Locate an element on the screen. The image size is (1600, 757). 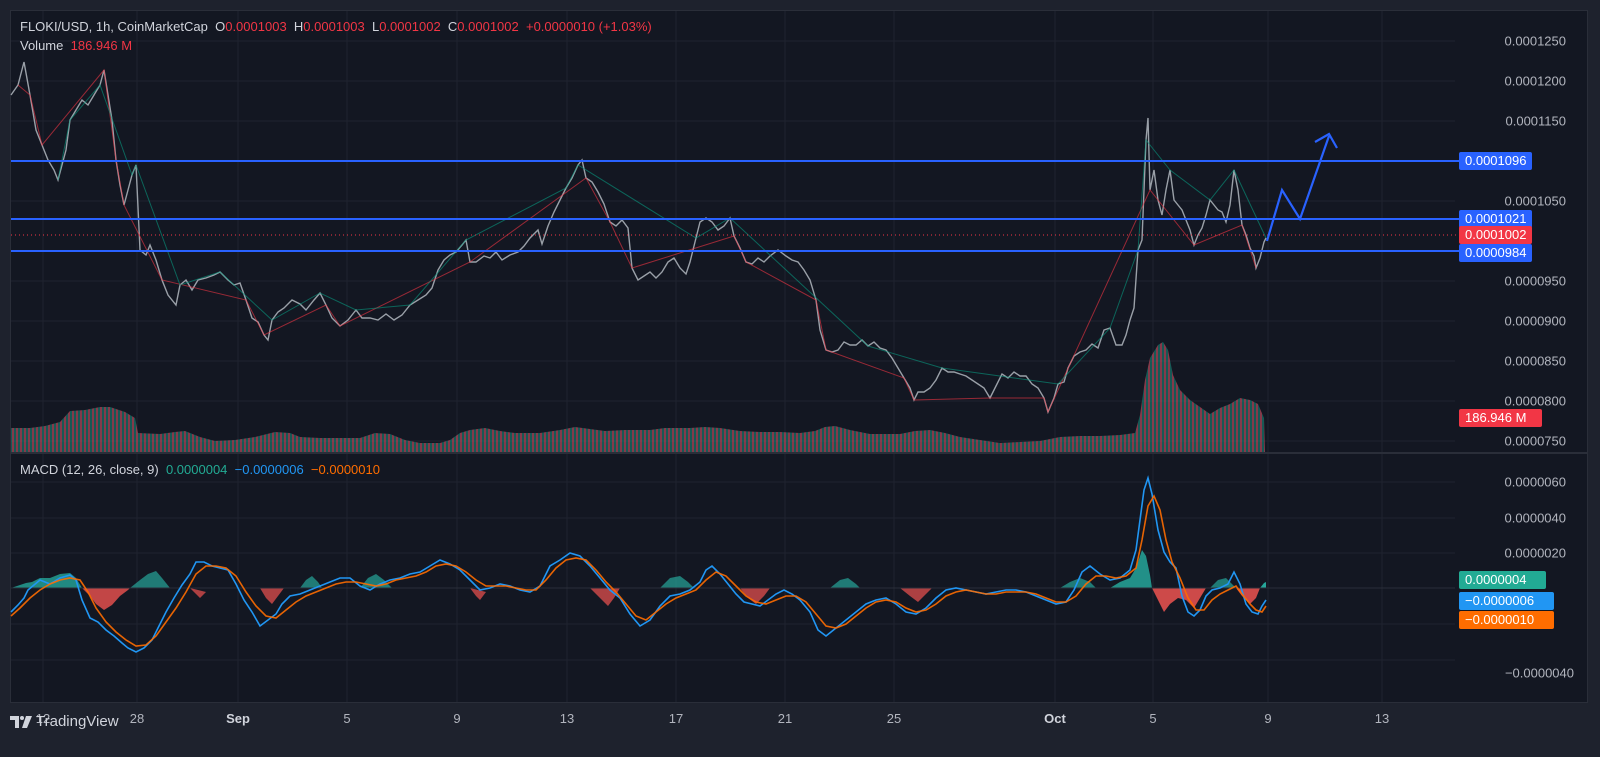
open-value: 0.0001003 is located at coordinates (256, 26).